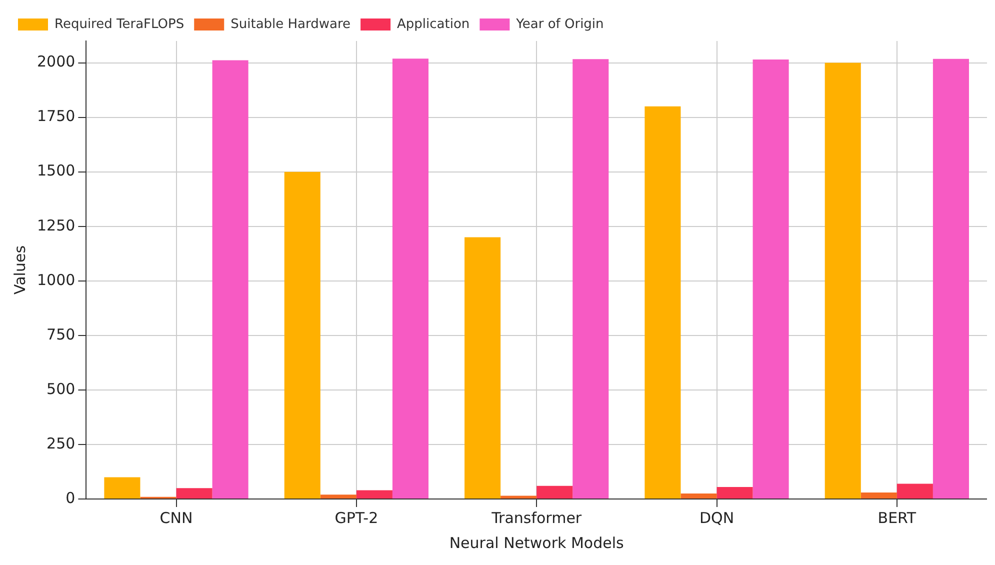 The height and width of the screenshot is (565, 995). Describe the element at coordinates (56, 279) in the screenshot. I see `y-tick-label: 1000` at that location.